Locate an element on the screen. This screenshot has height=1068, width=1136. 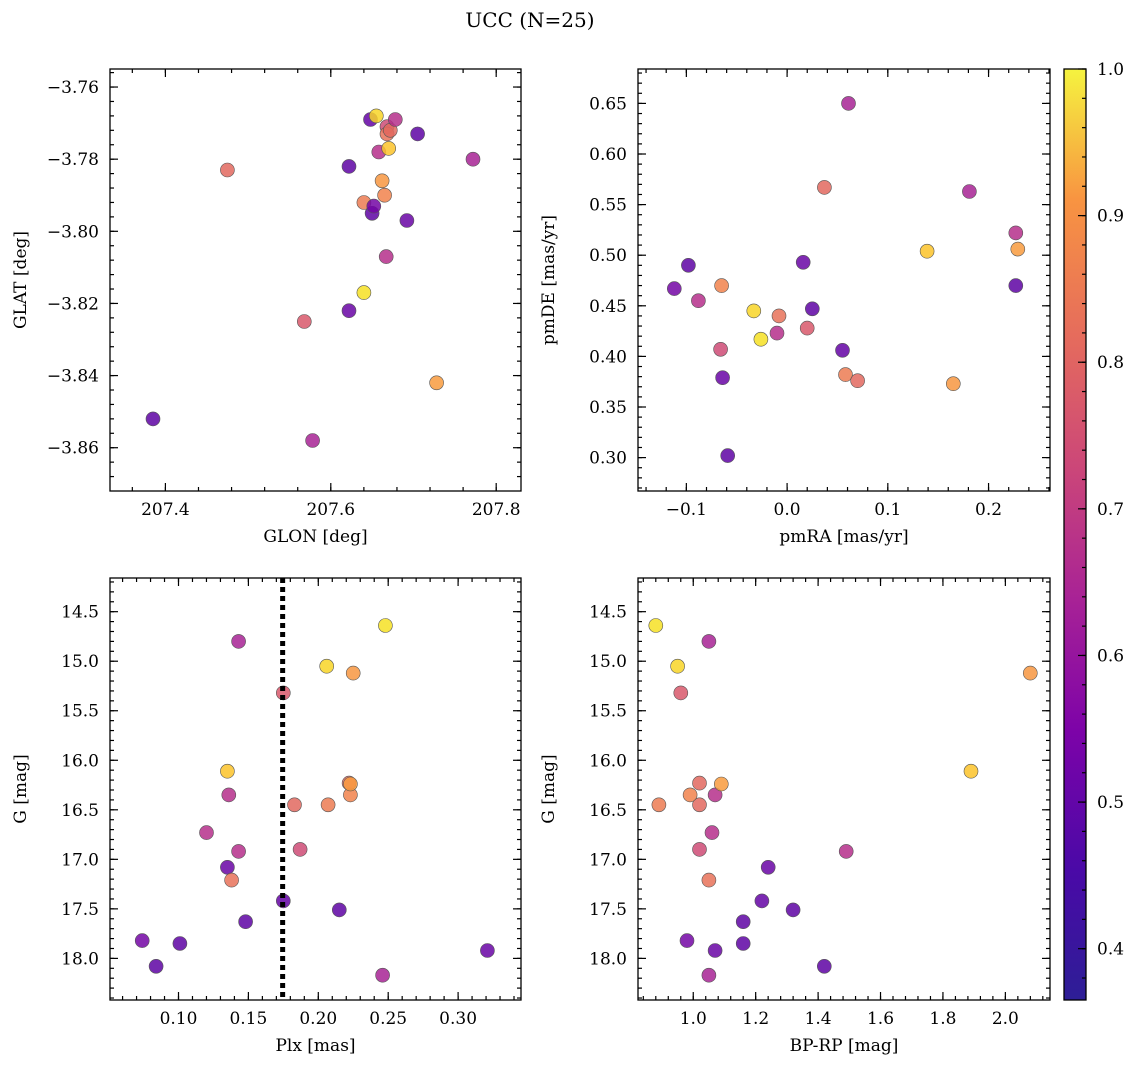
figure-title: UCC (N=25) is located at coordinates (529, 20).